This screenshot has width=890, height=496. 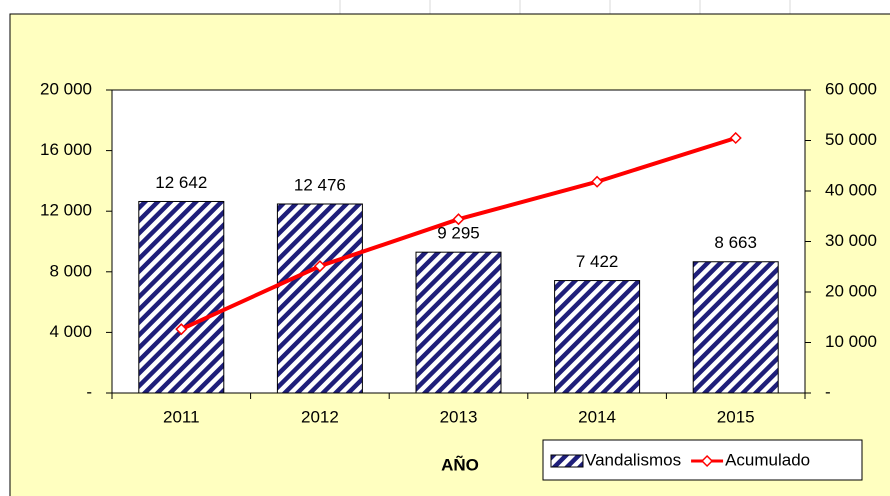 I want to click on value-label: 8 663, so click(x=735, y=242).